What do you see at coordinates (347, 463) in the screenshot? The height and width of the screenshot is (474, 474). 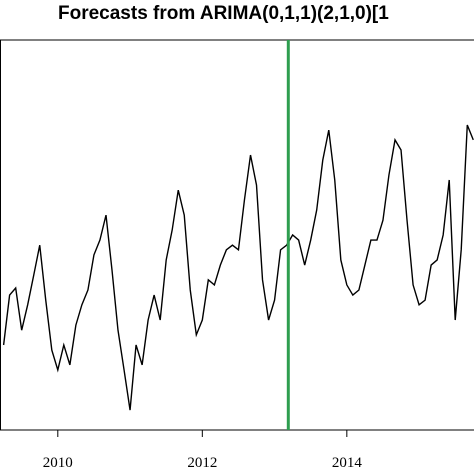 I see `x-tick-label: 2014` at bounding box center [347, 463].